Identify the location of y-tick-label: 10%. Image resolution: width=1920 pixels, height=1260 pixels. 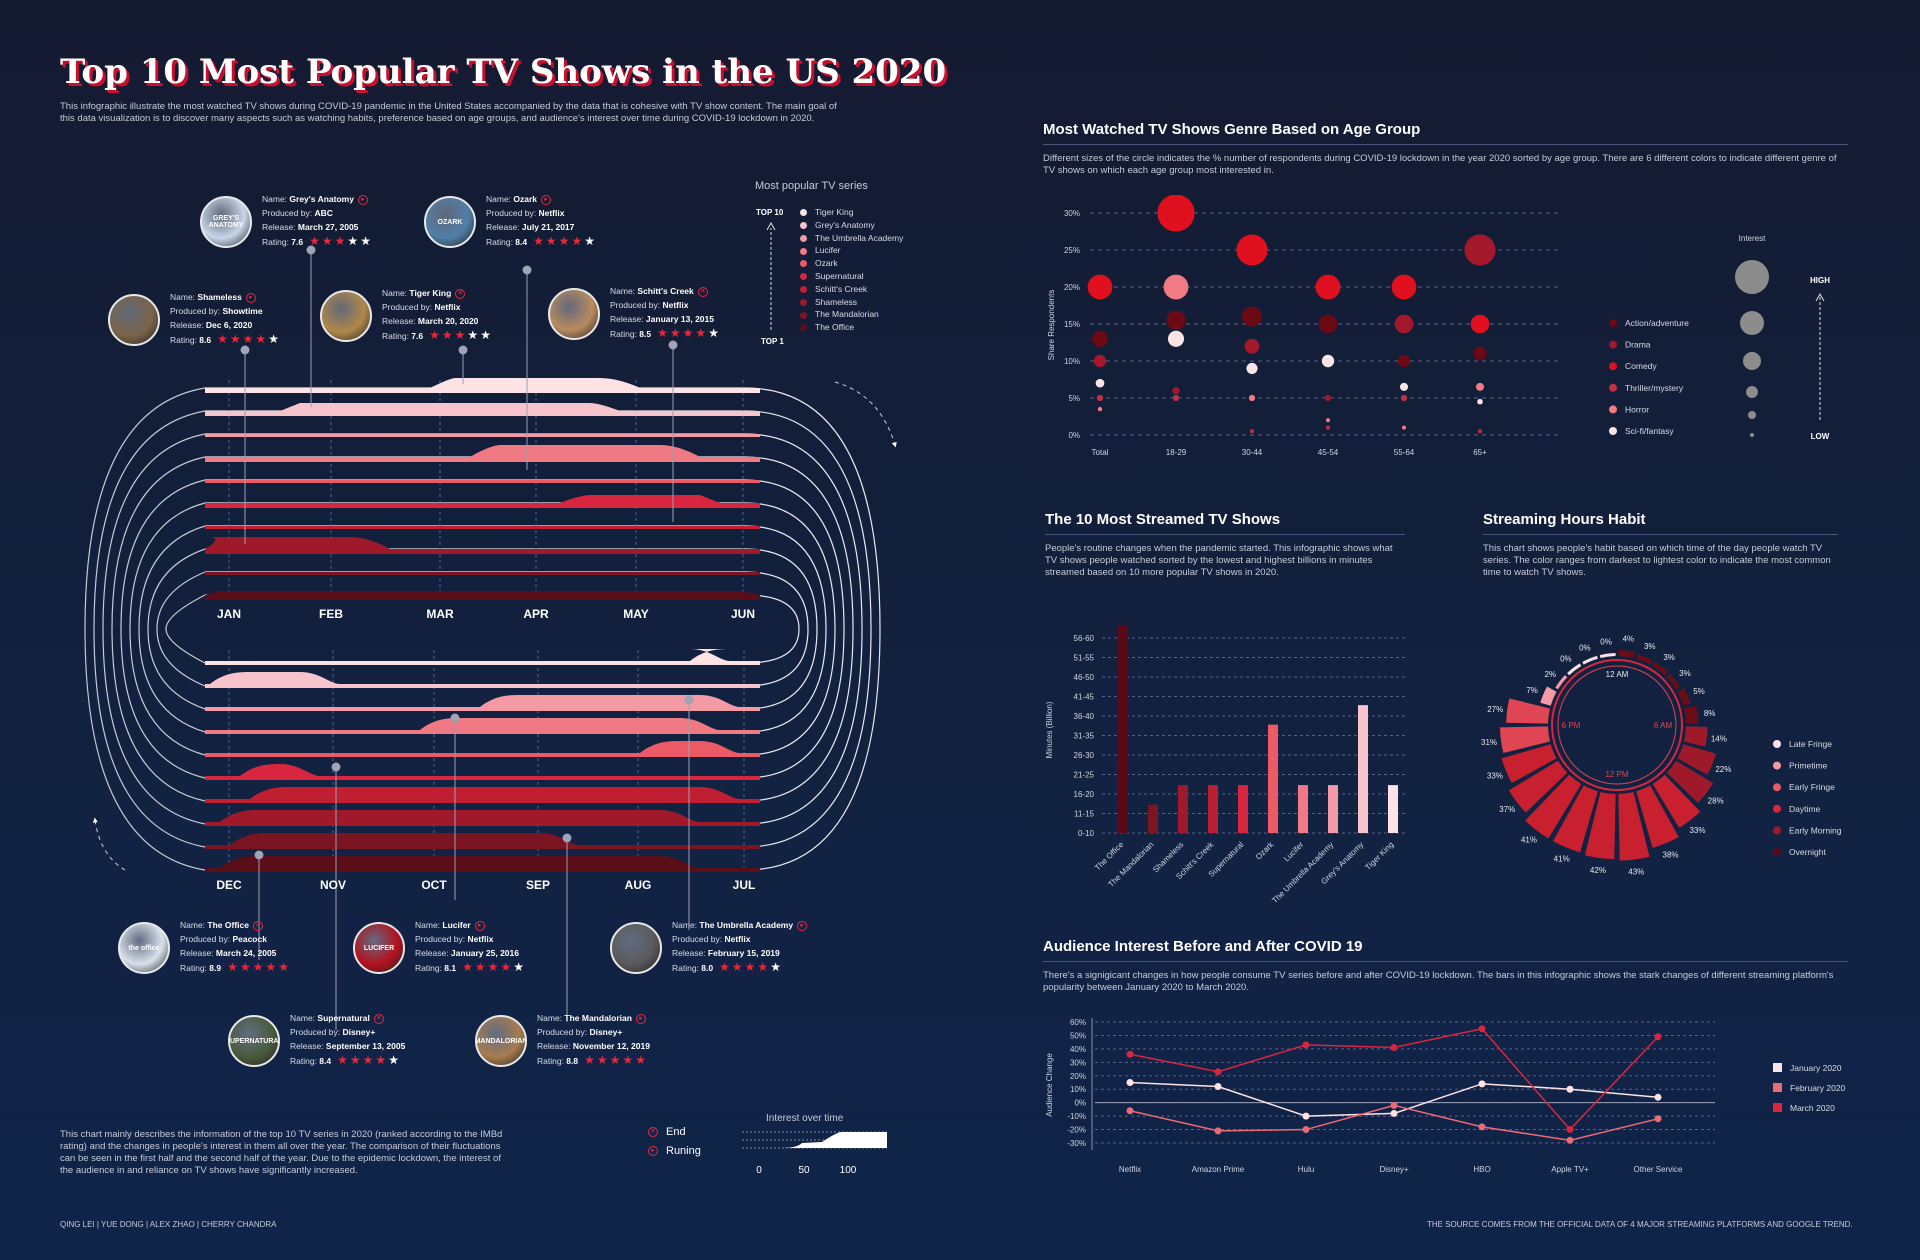
(1078, 1089).